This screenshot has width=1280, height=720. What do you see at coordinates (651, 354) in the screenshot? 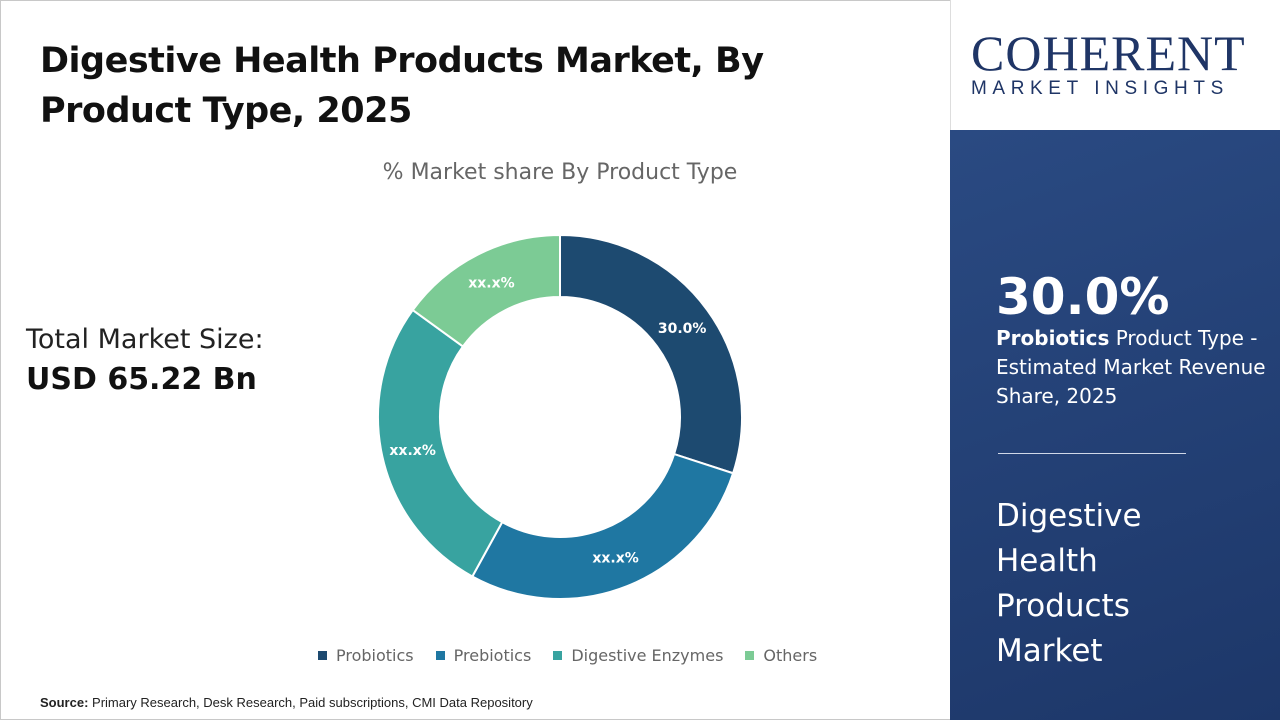
I see `donut-slice-probiotics` at bounding box center [651, 354].